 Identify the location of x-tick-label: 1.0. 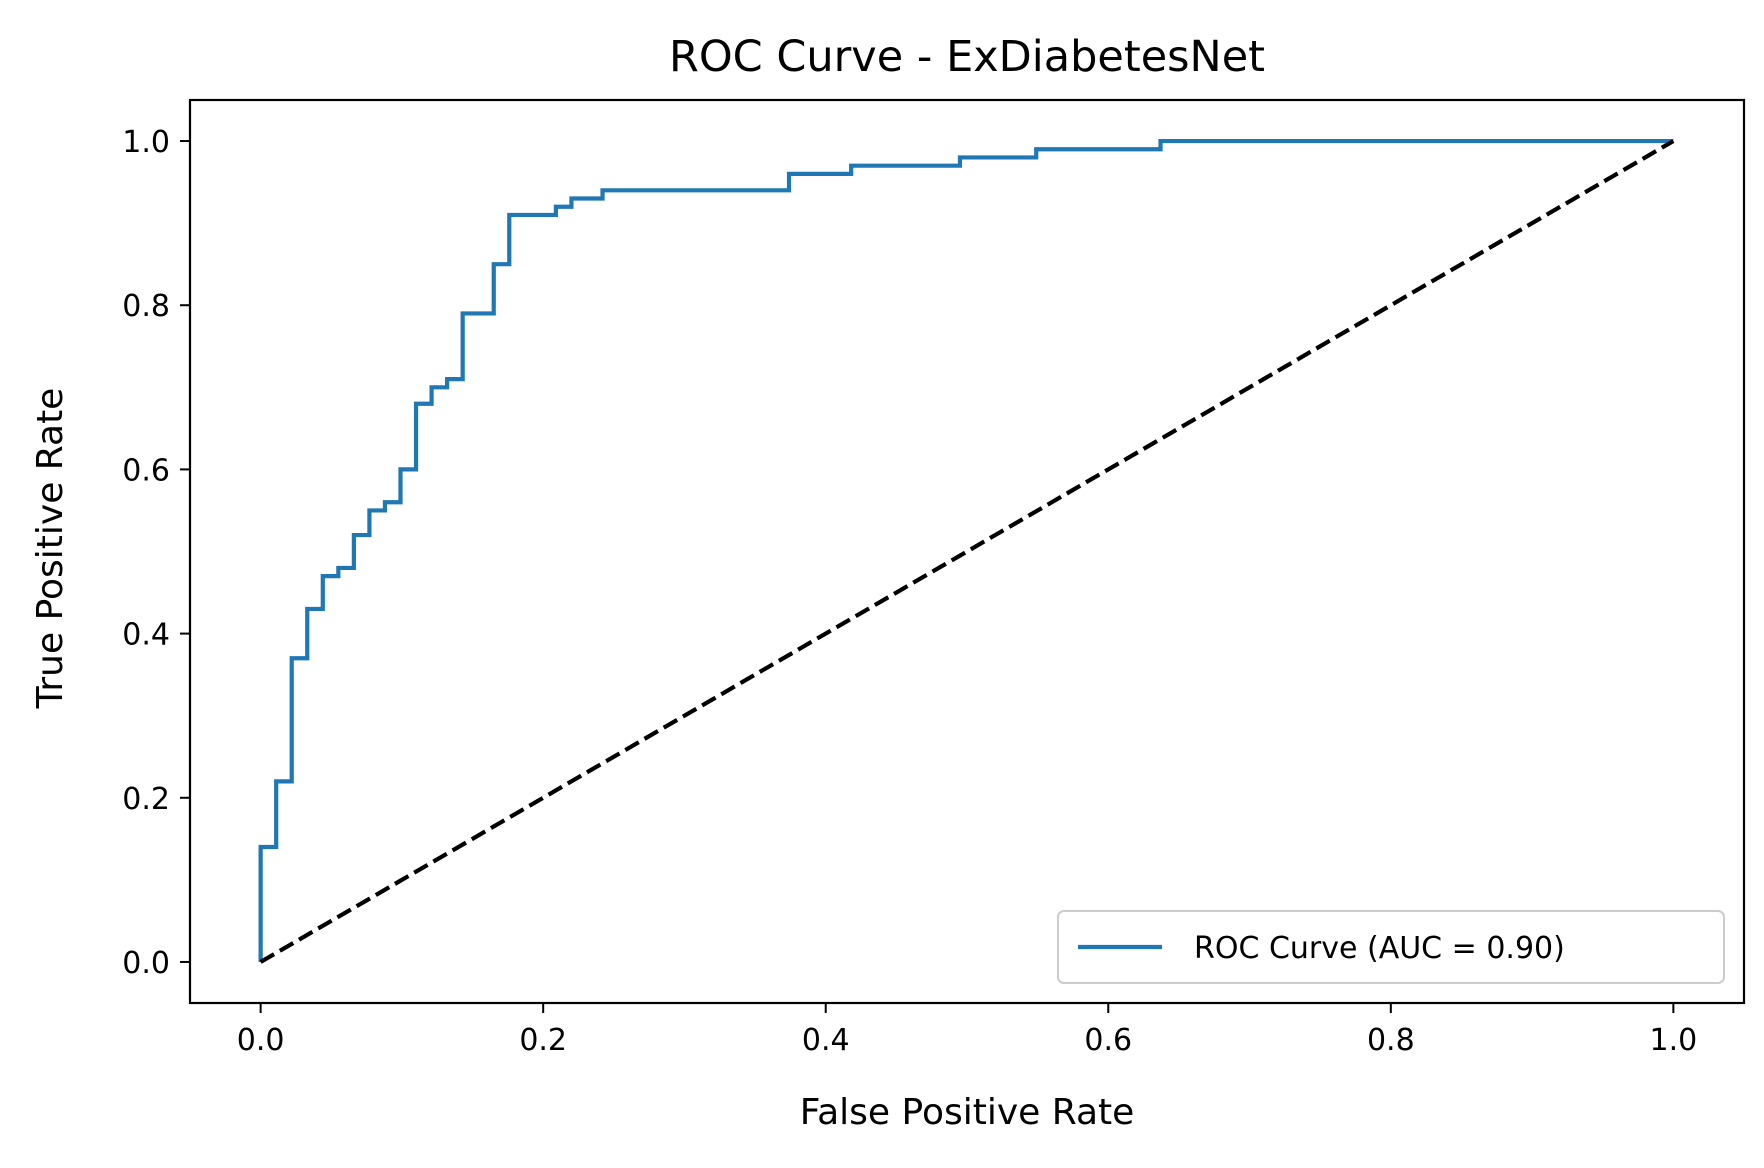
(1674, 1040).